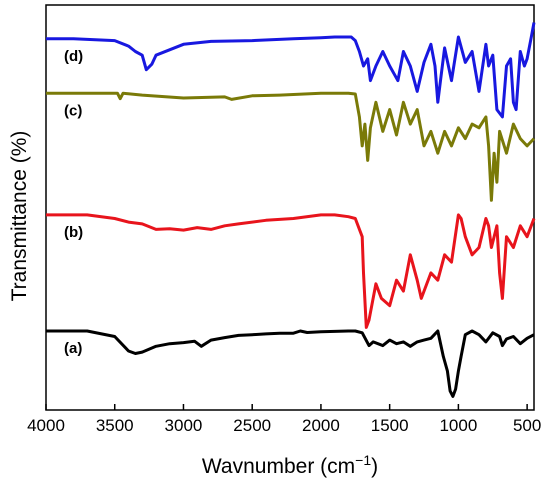 This screenshot has width=550, height=488. What do you see at coordinates (321, 425) in the screenshot?
I see `x-tick-label: 2000` at bounding box center [321, 425].